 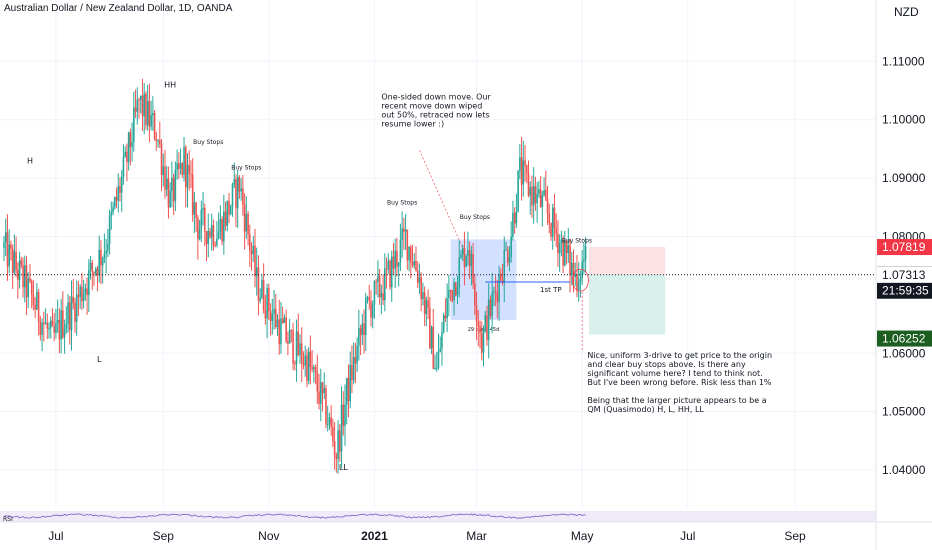 What do you see at coordinates (627, 260) in the screenshot?
I see `stop-loss-zone` at bounding box center [627, 260].